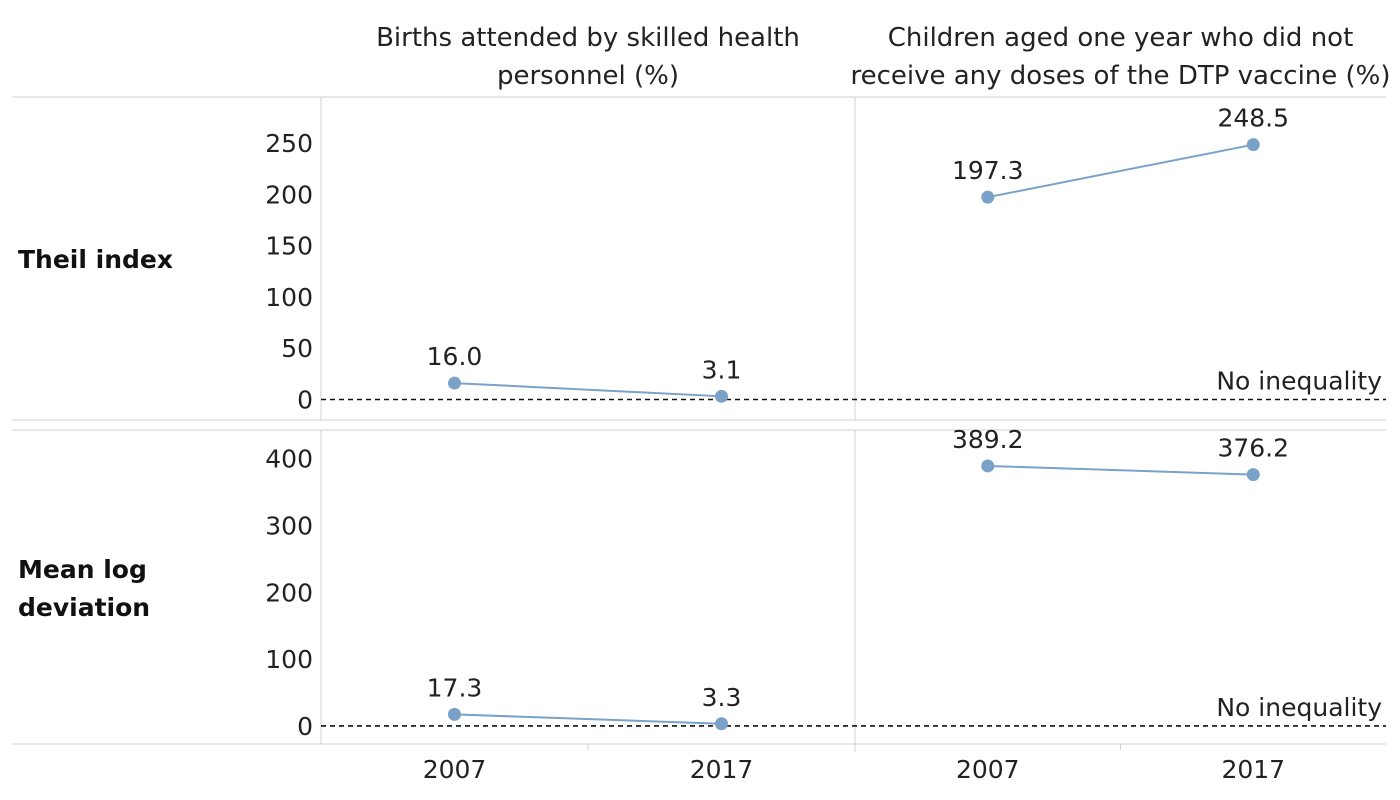 Image resolution: width=1400 pixels, height=800 pixels. I want to click on data-label-row-1-col-2-2007: 197.3, so click(988, 170).